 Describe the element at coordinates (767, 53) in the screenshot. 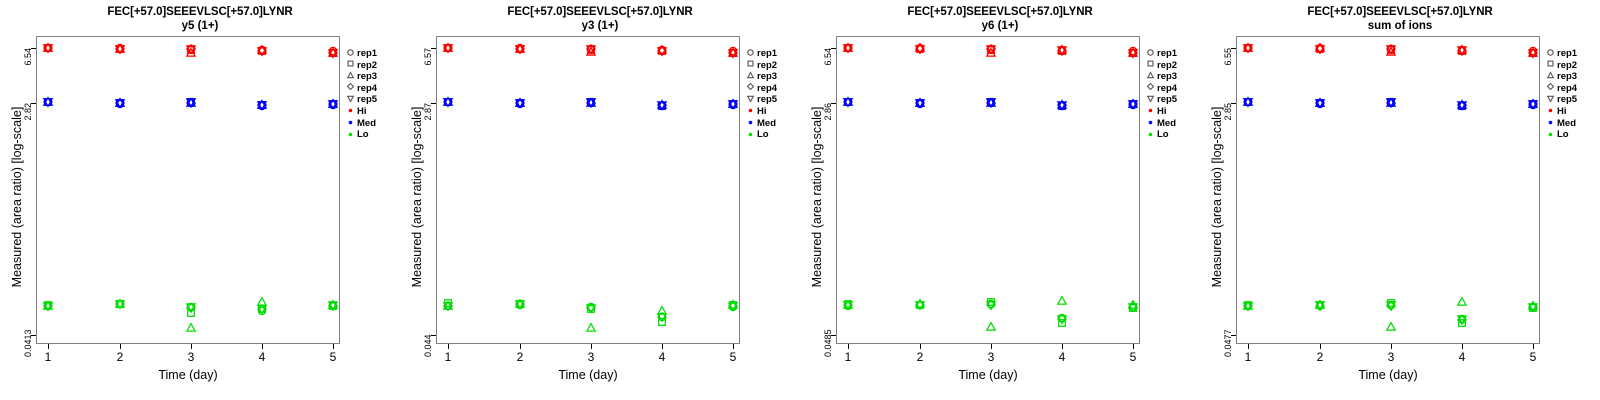

I see `legend-entry-label: rep1` at that location.